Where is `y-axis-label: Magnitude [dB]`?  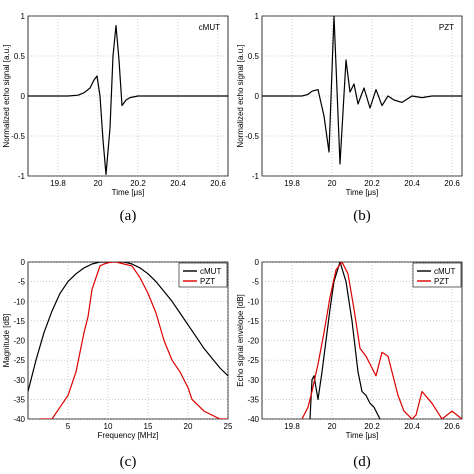
y-axis-label: Magnitude [dB] is located at coordinates (6, 341).